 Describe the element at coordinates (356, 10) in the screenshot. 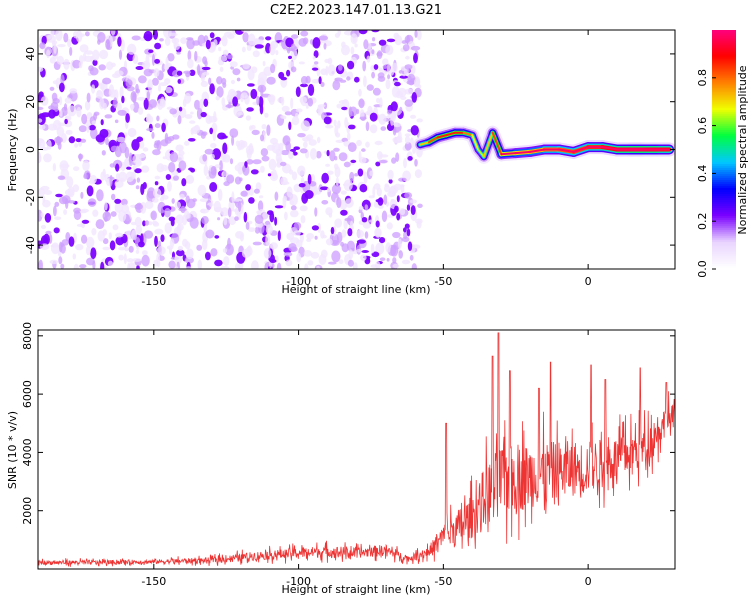

I see `chart-title: C2E2.2023.147.01.13.G21` at that location.